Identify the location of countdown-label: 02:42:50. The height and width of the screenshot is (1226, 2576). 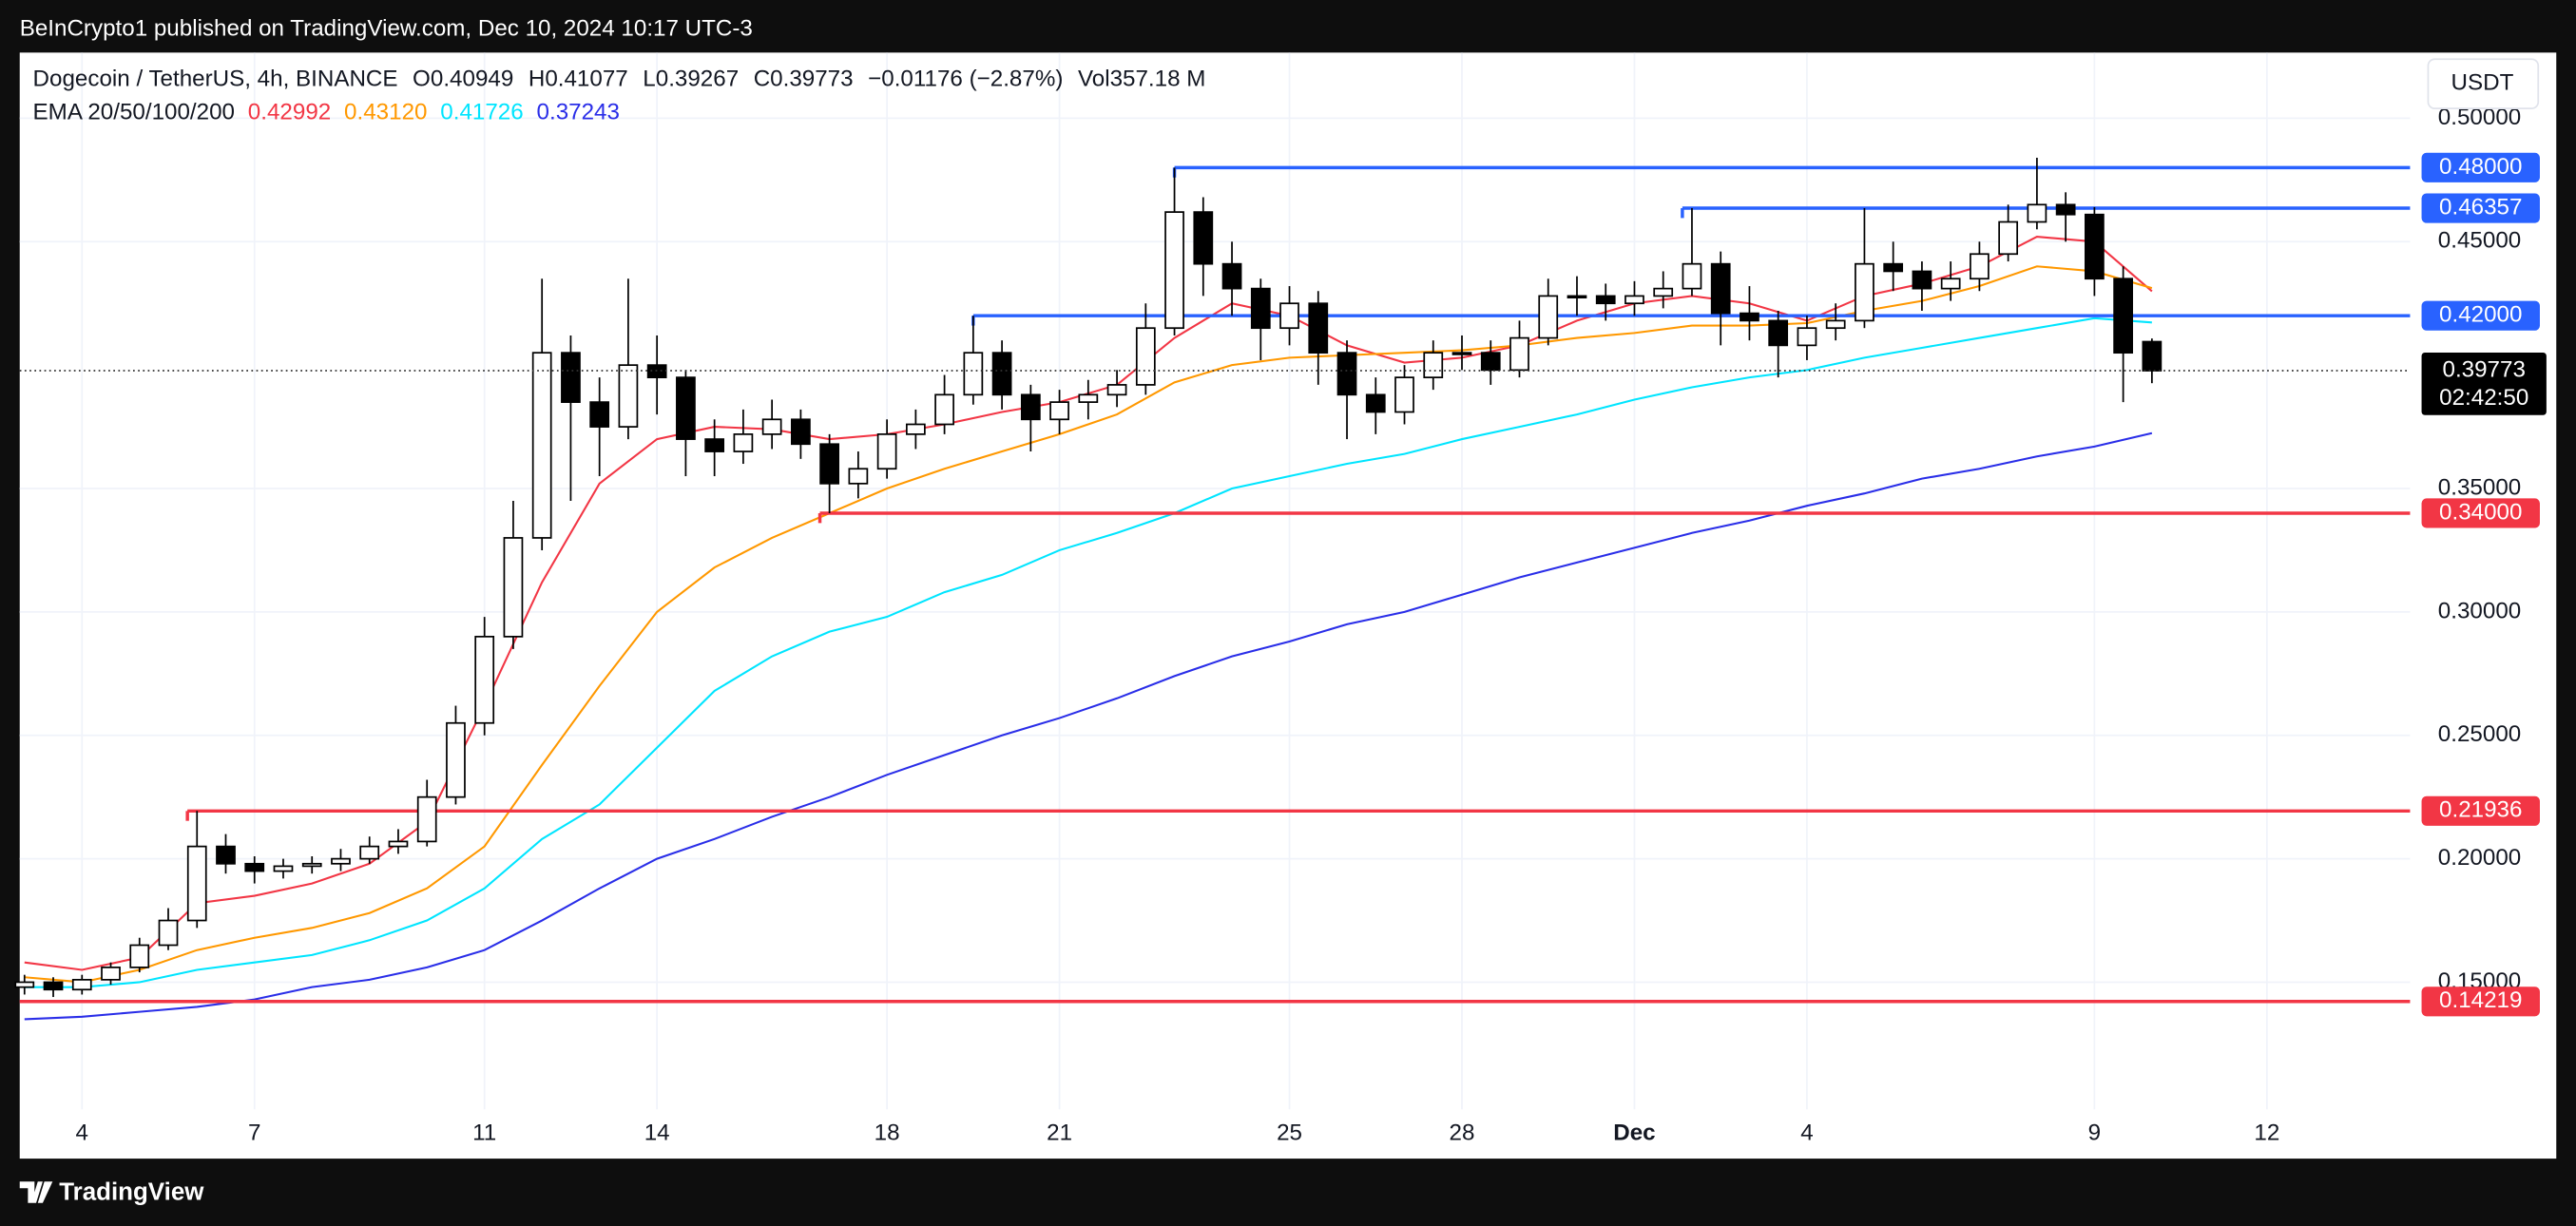
(2484, 398).